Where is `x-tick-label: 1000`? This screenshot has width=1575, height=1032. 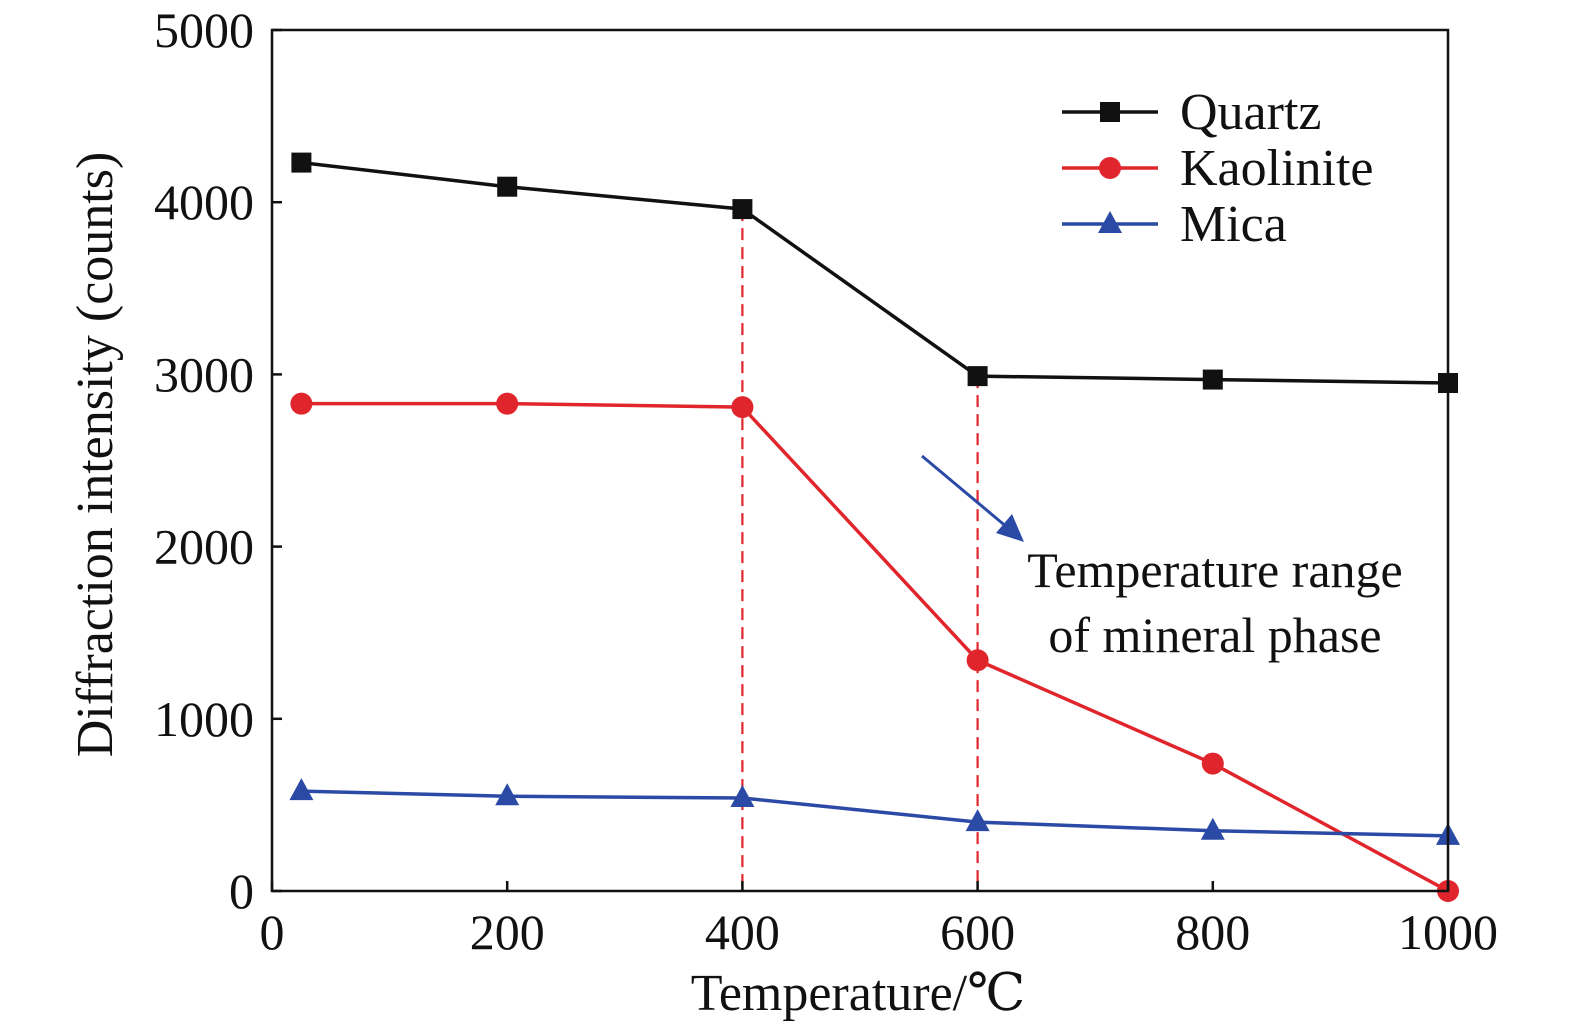 x-tick-label: 1000 is located at coordinates (1448, 932).